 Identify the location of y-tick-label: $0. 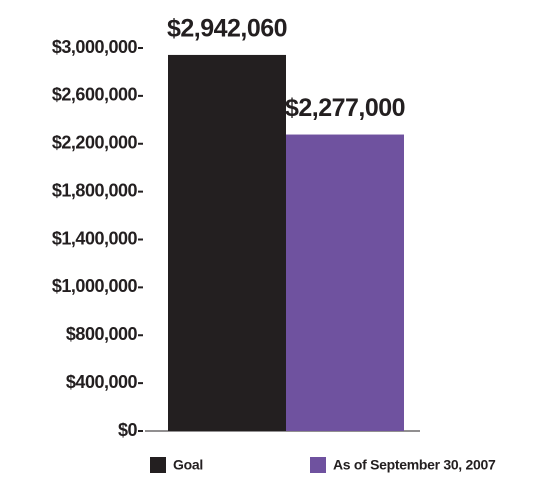
(128, 430).